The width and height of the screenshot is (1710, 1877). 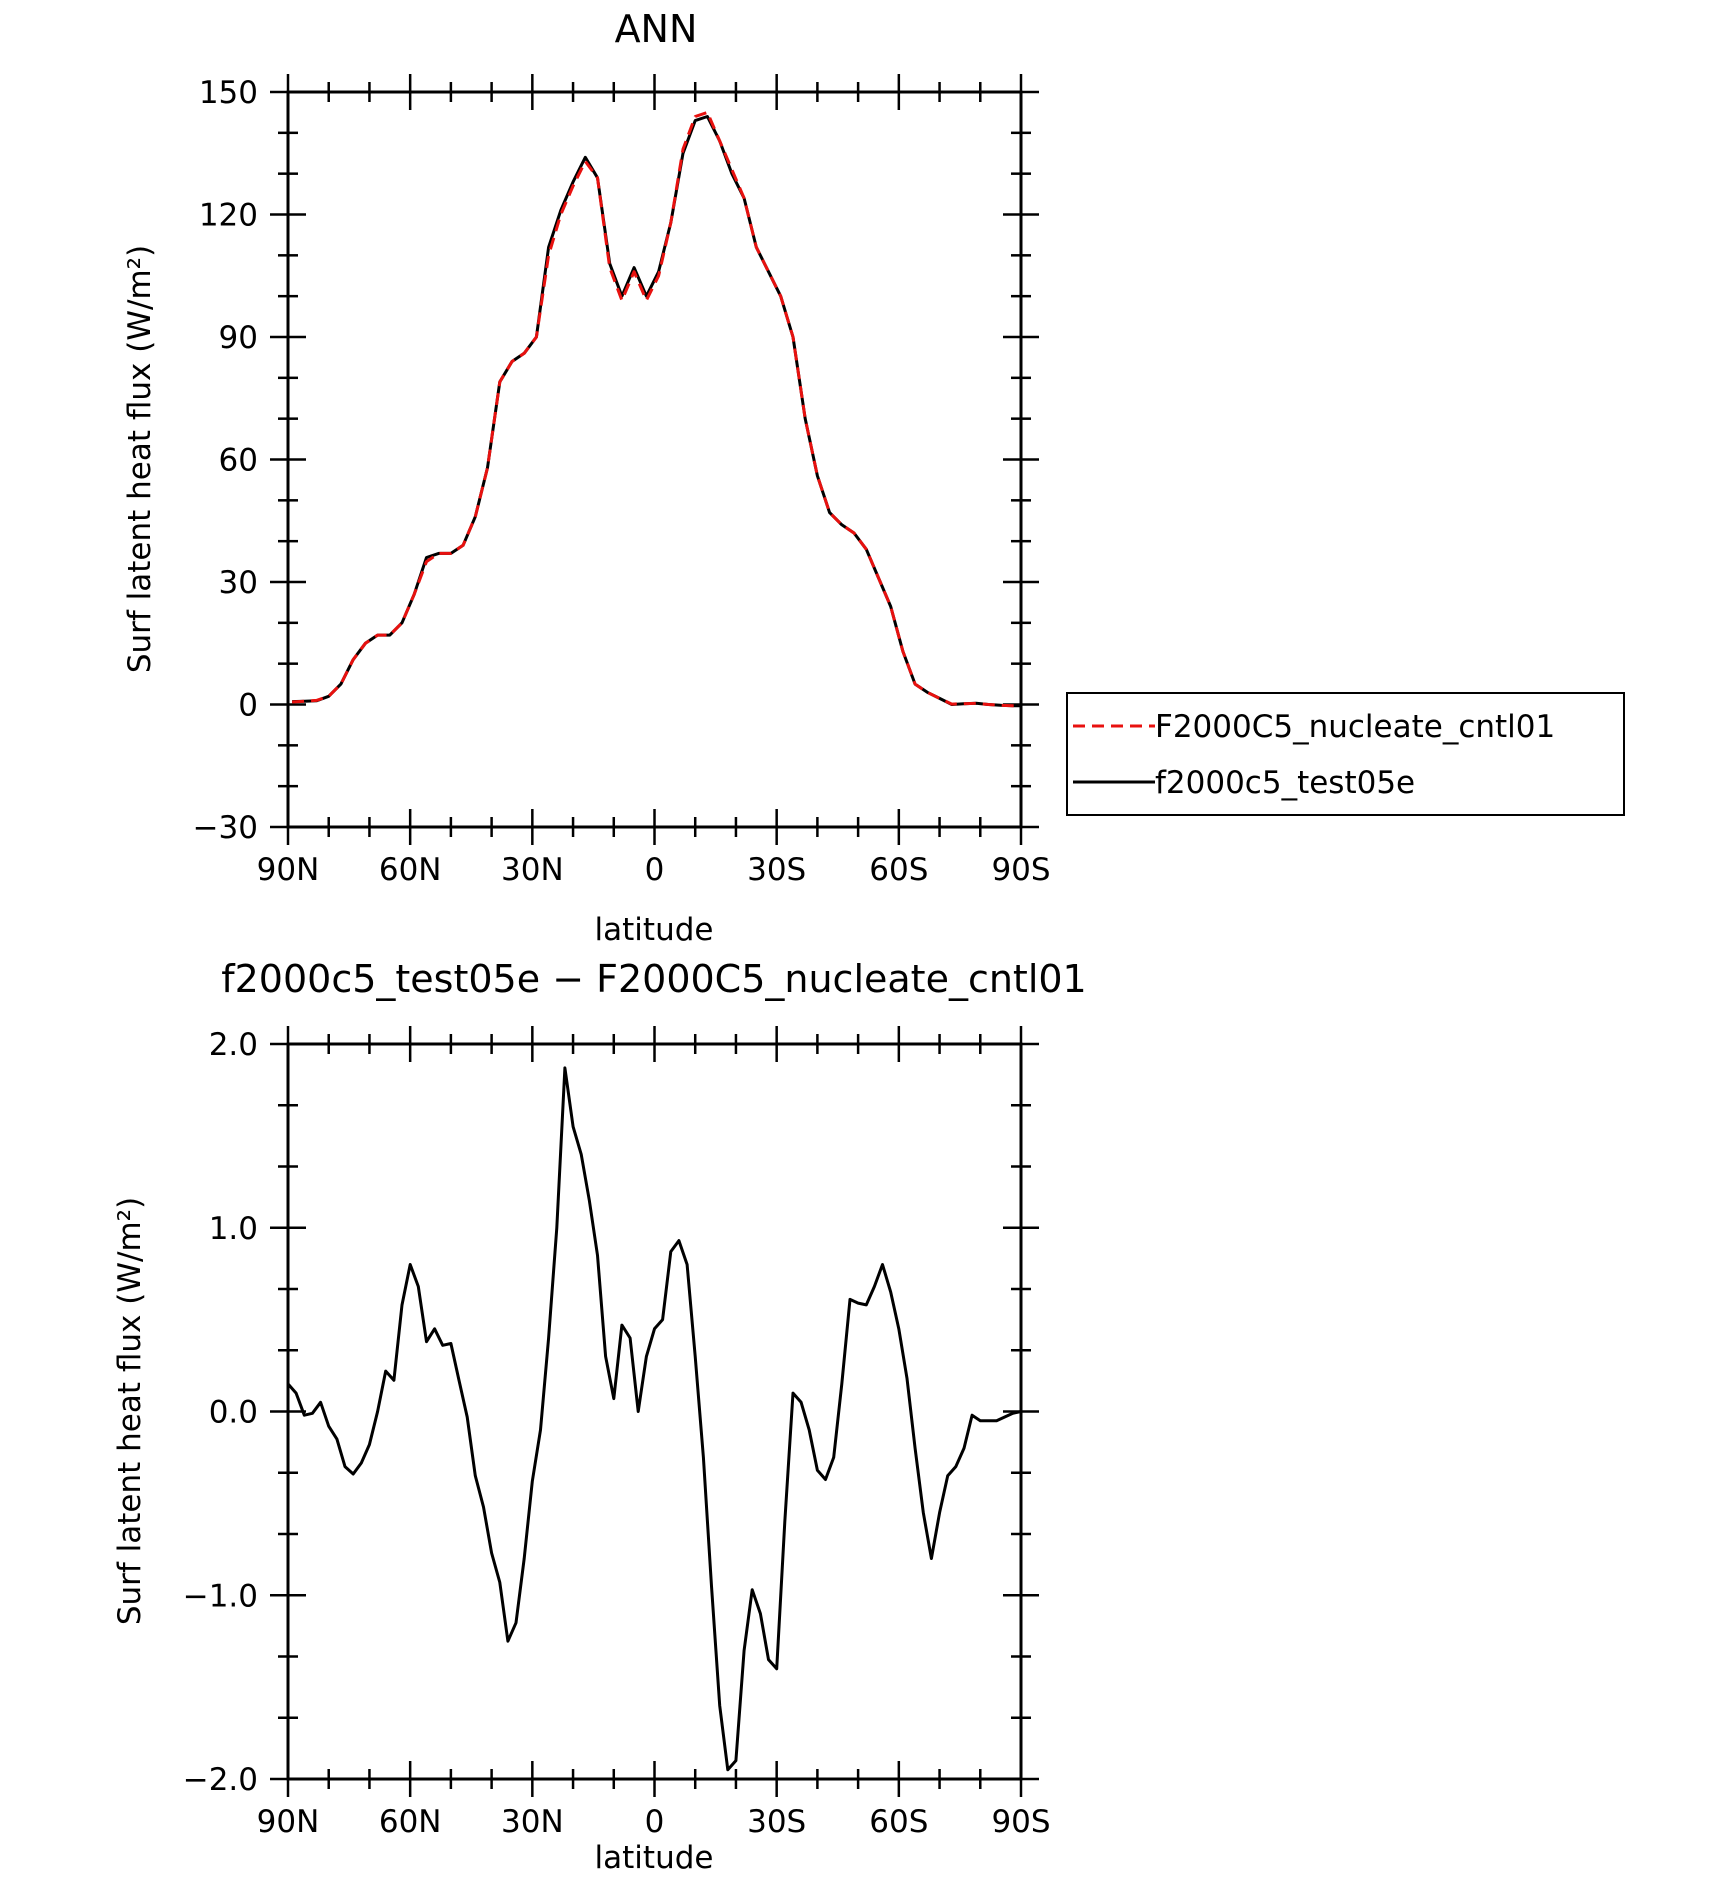 What do you see at coordinates (228, 216) in the screenshot?
I see `y-tick-label: 120` at bounding box center [228, 216].